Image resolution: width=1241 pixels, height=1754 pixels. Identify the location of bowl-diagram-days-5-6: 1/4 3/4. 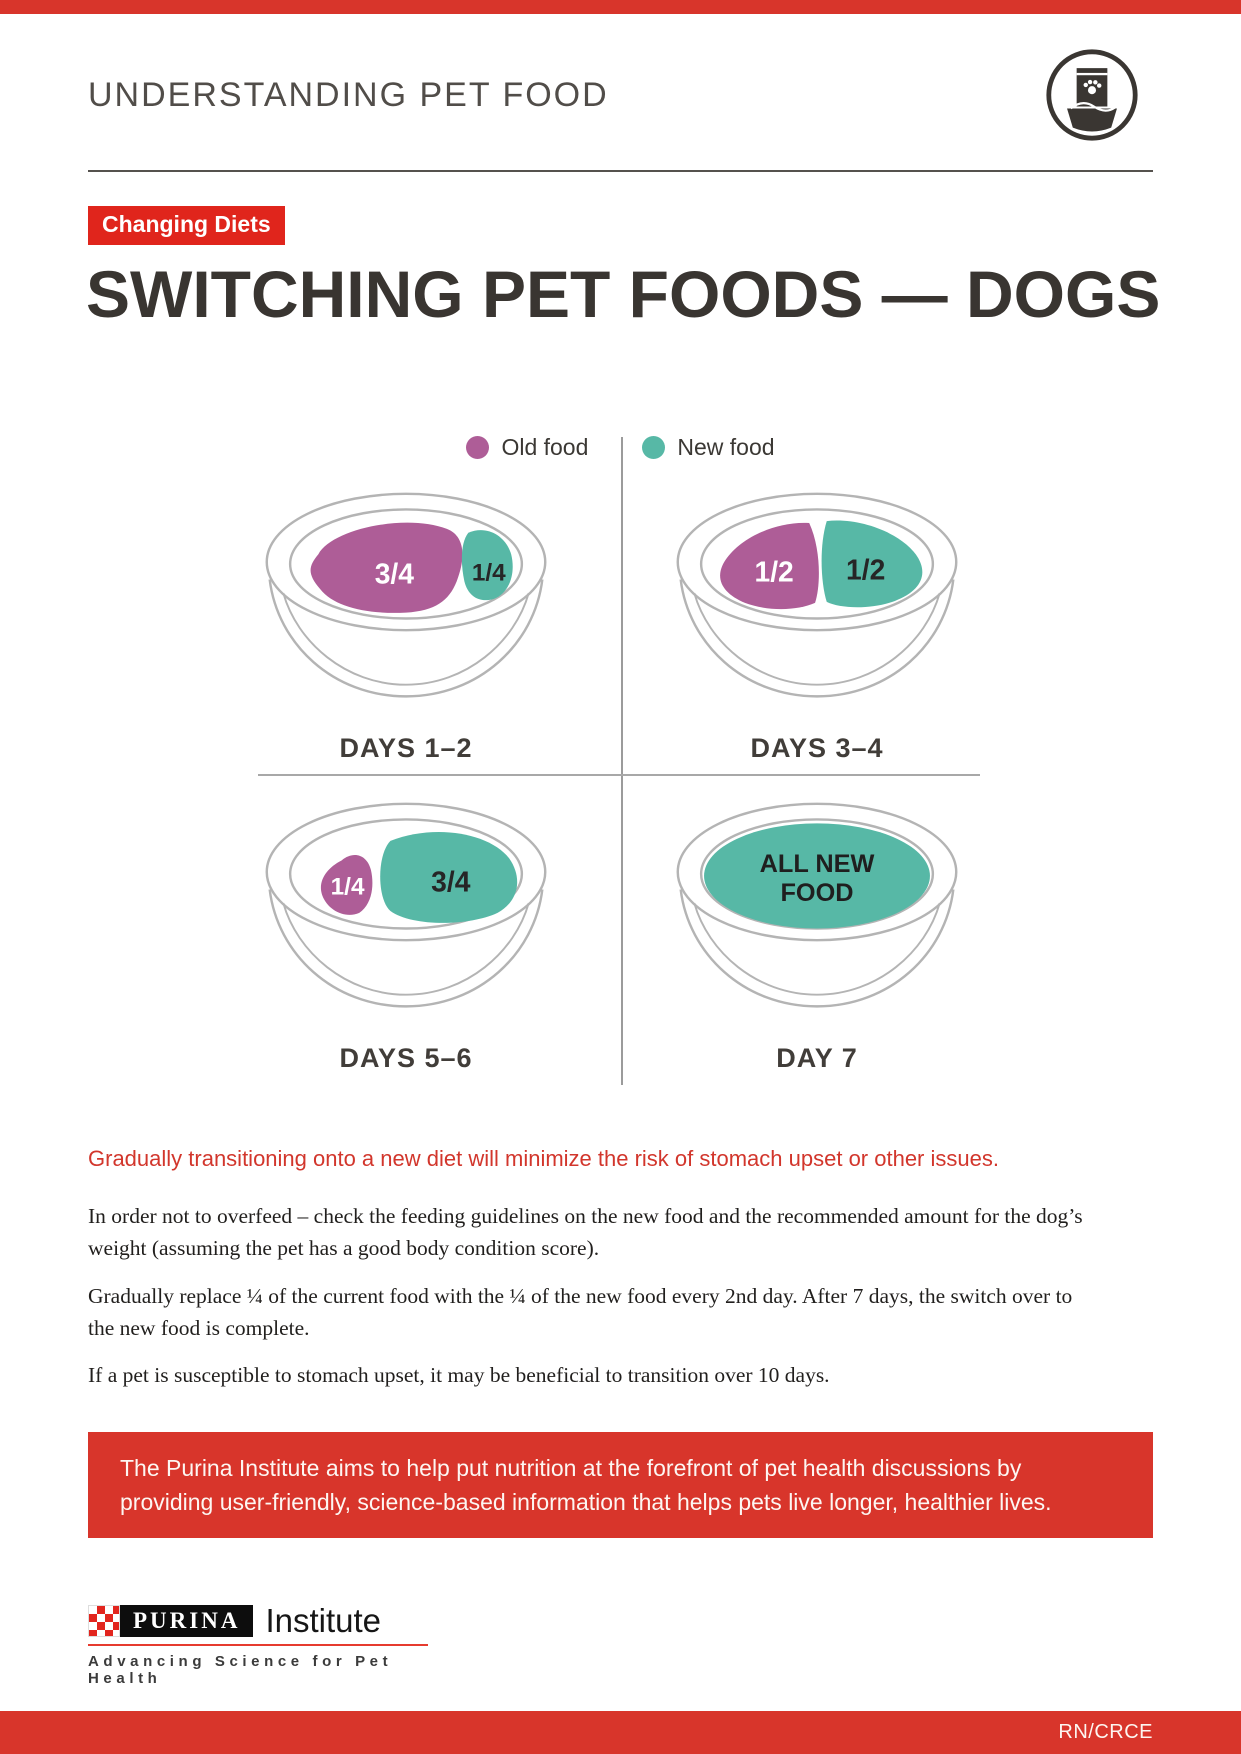
(406, 905).